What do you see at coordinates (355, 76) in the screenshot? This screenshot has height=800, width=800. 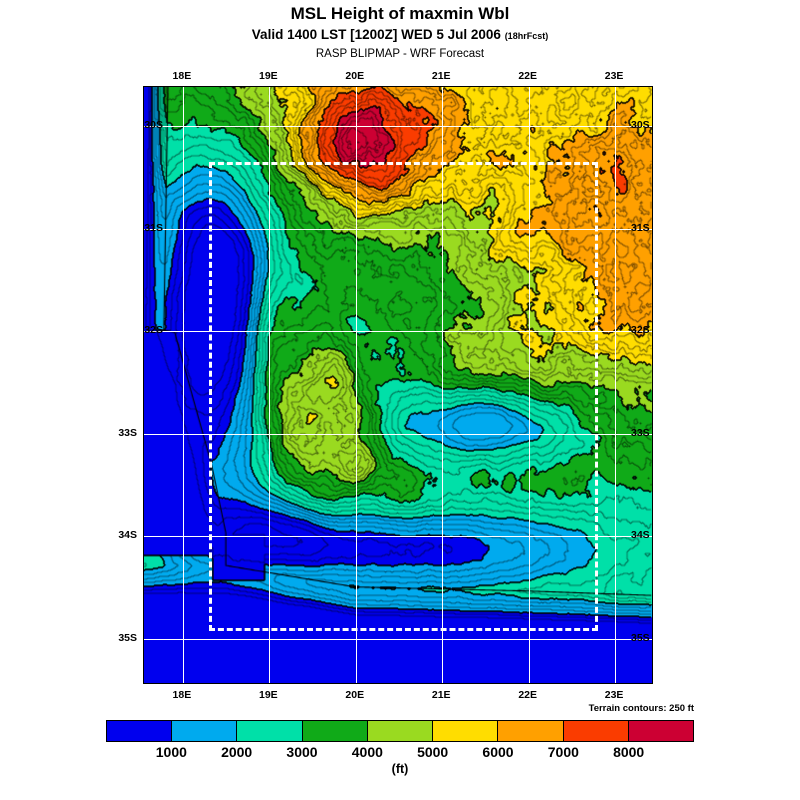 I see `axis-label-top-20E: 20E` at bounding box center [355, 76].